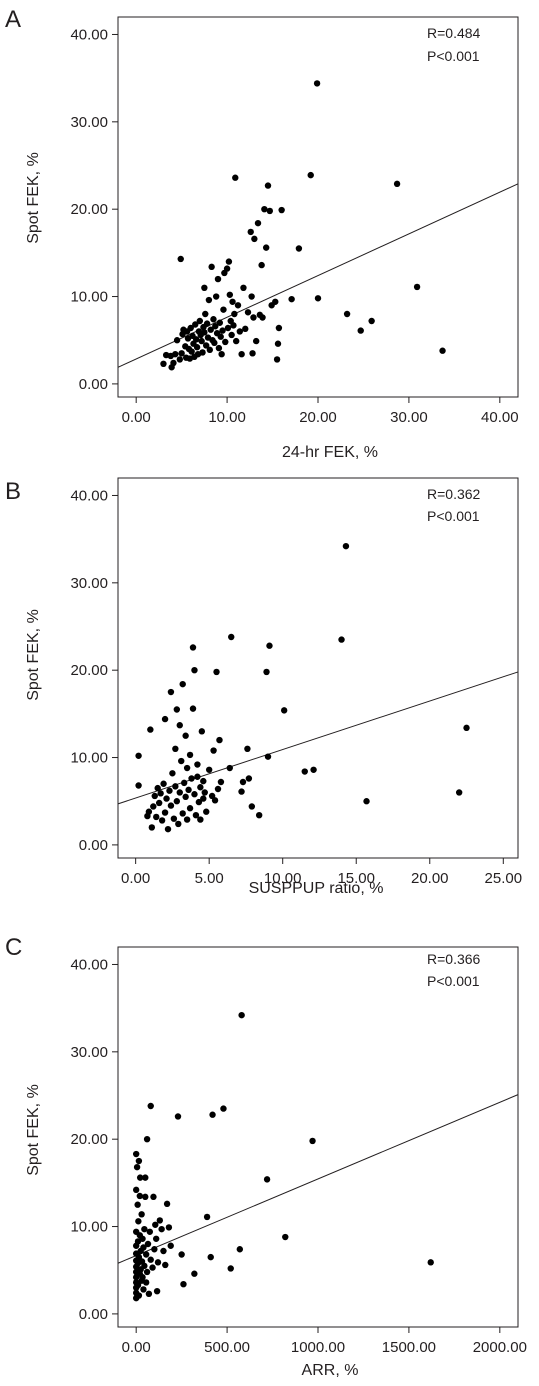  What do you see at coordinates (33, 655) in the screenshot?
I see `panel-b-y-axis-label: Spot FEK, %` at bounding box center [33, 655].